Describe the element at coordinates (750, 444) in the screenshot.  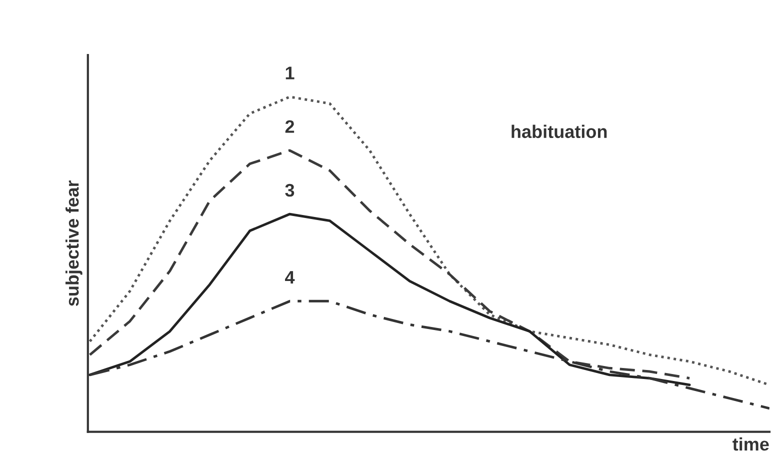
I see `x-axis-title: time` at that location.